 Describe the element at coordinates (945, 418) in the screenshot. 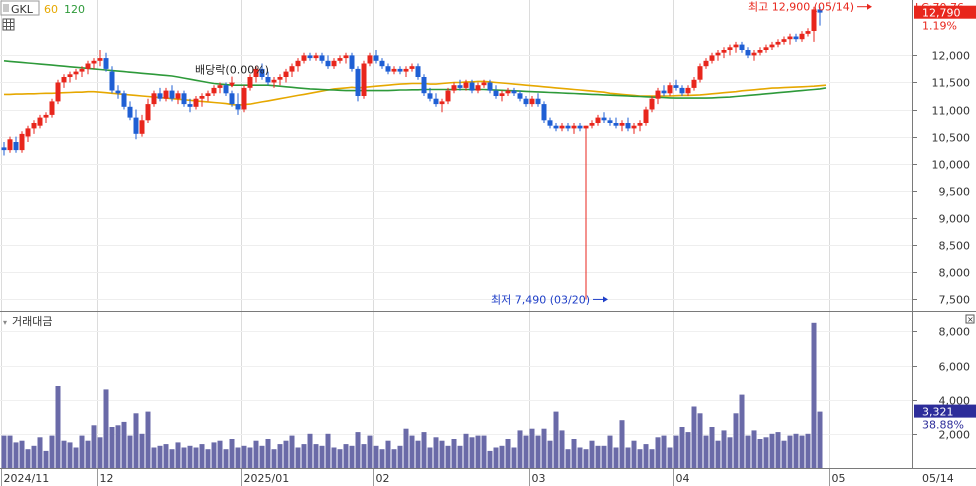

I see `current-volume-tag: 3,321 38.88%` at that location.